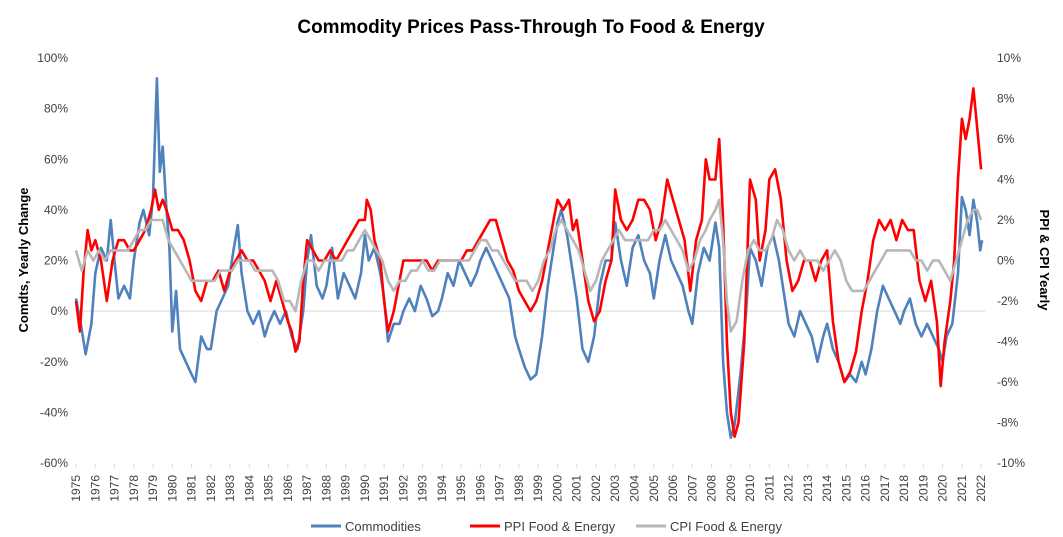  I want to click on x-tick-label: 1988, so click(326, 488).